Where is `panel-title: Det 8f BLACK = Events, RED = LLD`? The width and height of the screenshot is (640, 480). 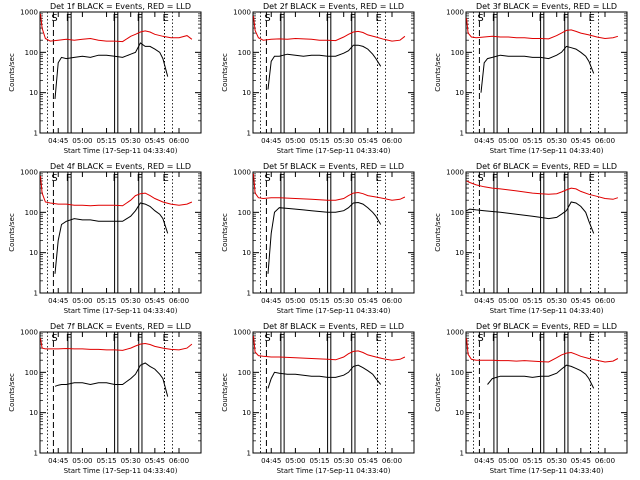 panel-title: Det 8f BLACK = Events, RED = LLD is located at coordinates (333, 326).